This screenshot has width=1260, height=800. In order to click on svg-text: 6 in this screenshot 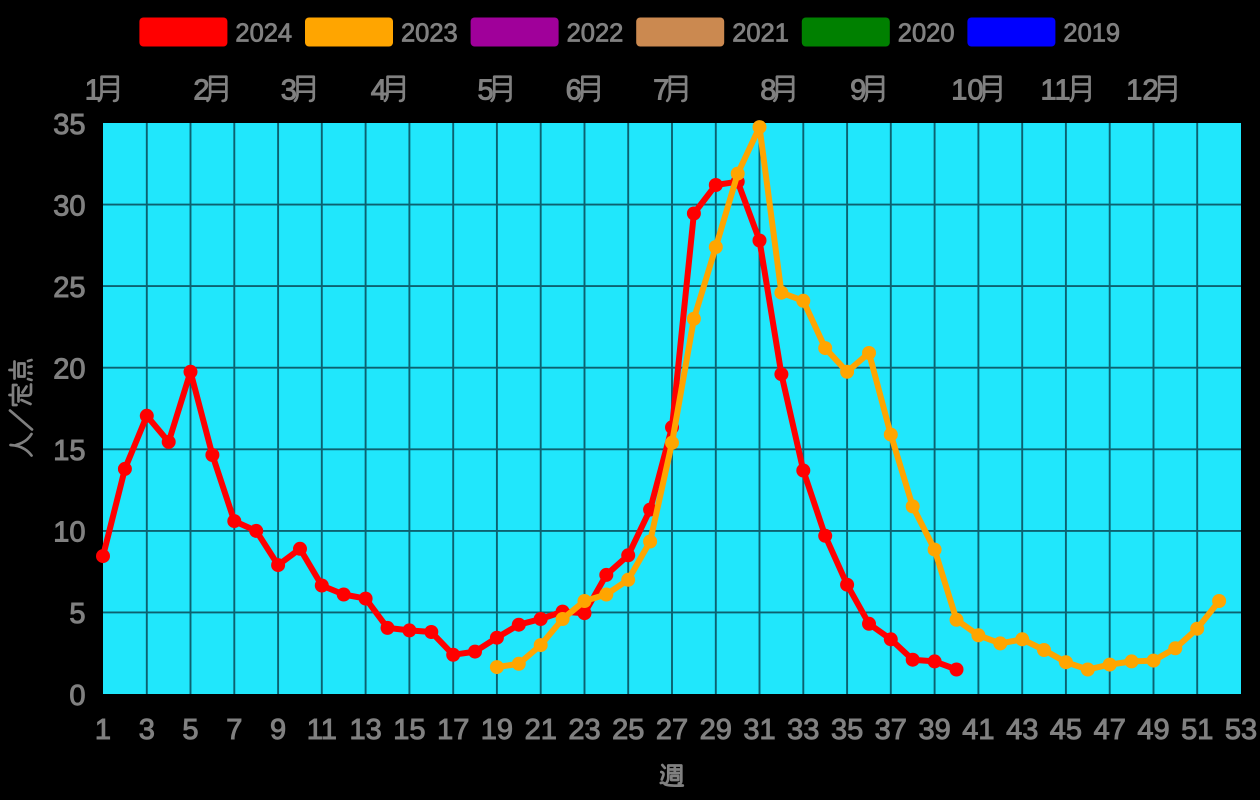, I will do `click(574, 91)`.